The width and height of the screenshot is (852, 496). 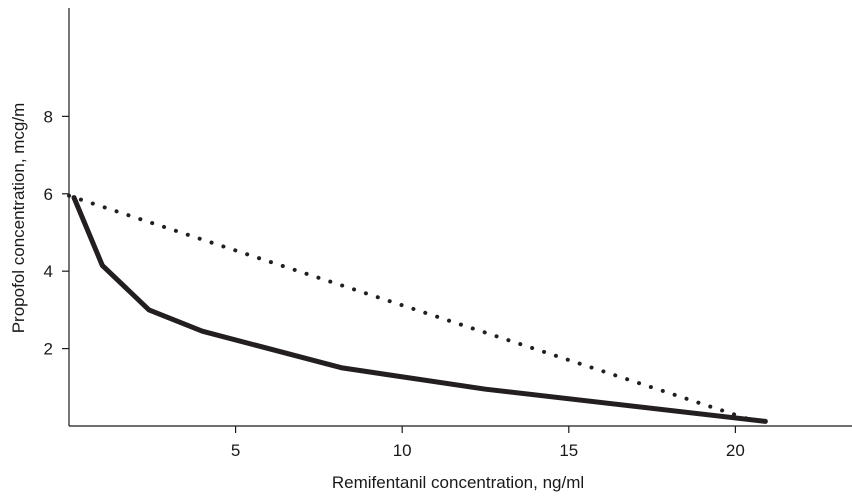 What do you see at coordinates (458, 482) in the screenshot?
I see `x-axis-title: Remifentanil concentration, ng/ml` at bounding box center [458, 482].